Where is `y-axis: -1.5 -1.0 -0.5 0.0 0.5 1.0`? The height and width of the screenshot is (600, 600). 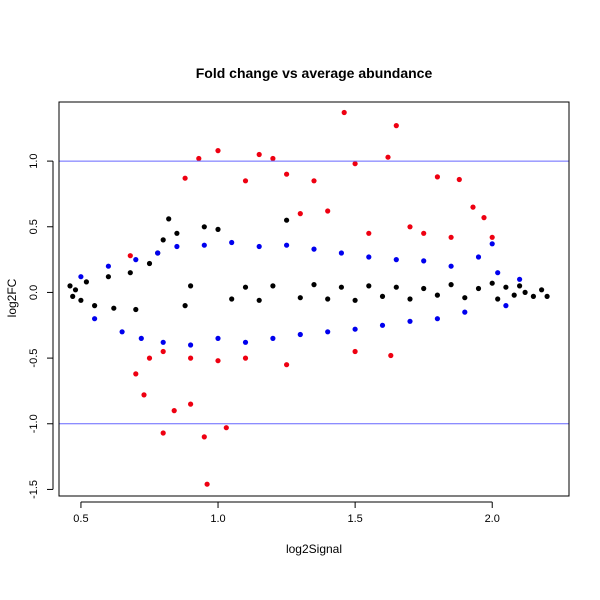
y-axis: -1.5 -1.0 -0.5 0.0 0.5 1.0 is located at coordinates (41, 326).